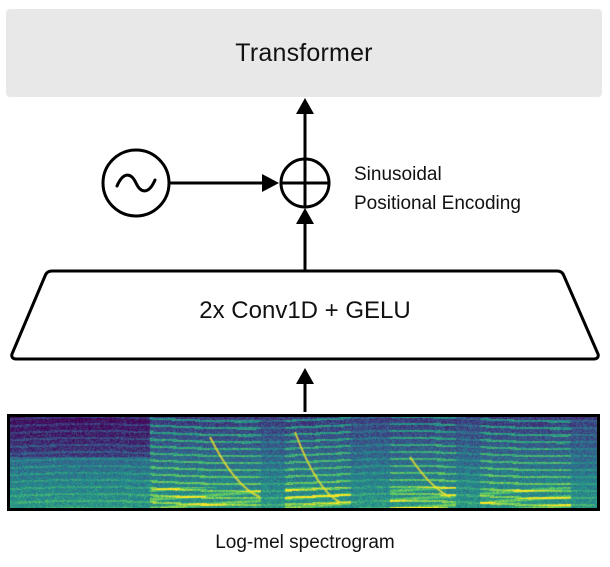  Describe the element at coordinates (437, 189) in the screenshot. I see `positional-encoding-label: Sinusoidal Positional Encoding` at that location.